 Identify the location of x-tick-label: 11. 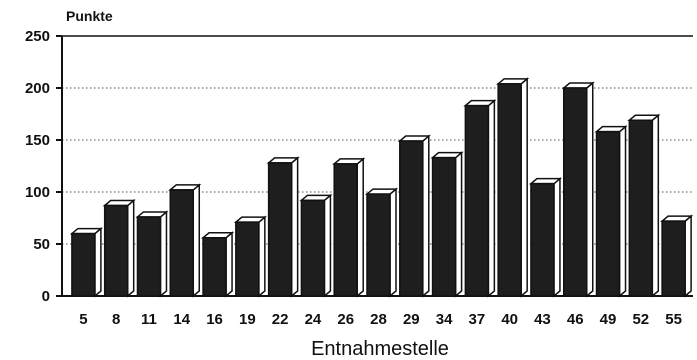
(149, 319).